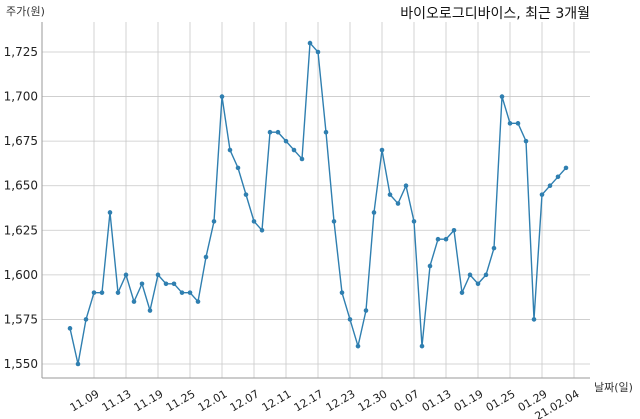 The image size is (640, 419). I want to click on x-tick-label: 12.01, so click(213, 400).